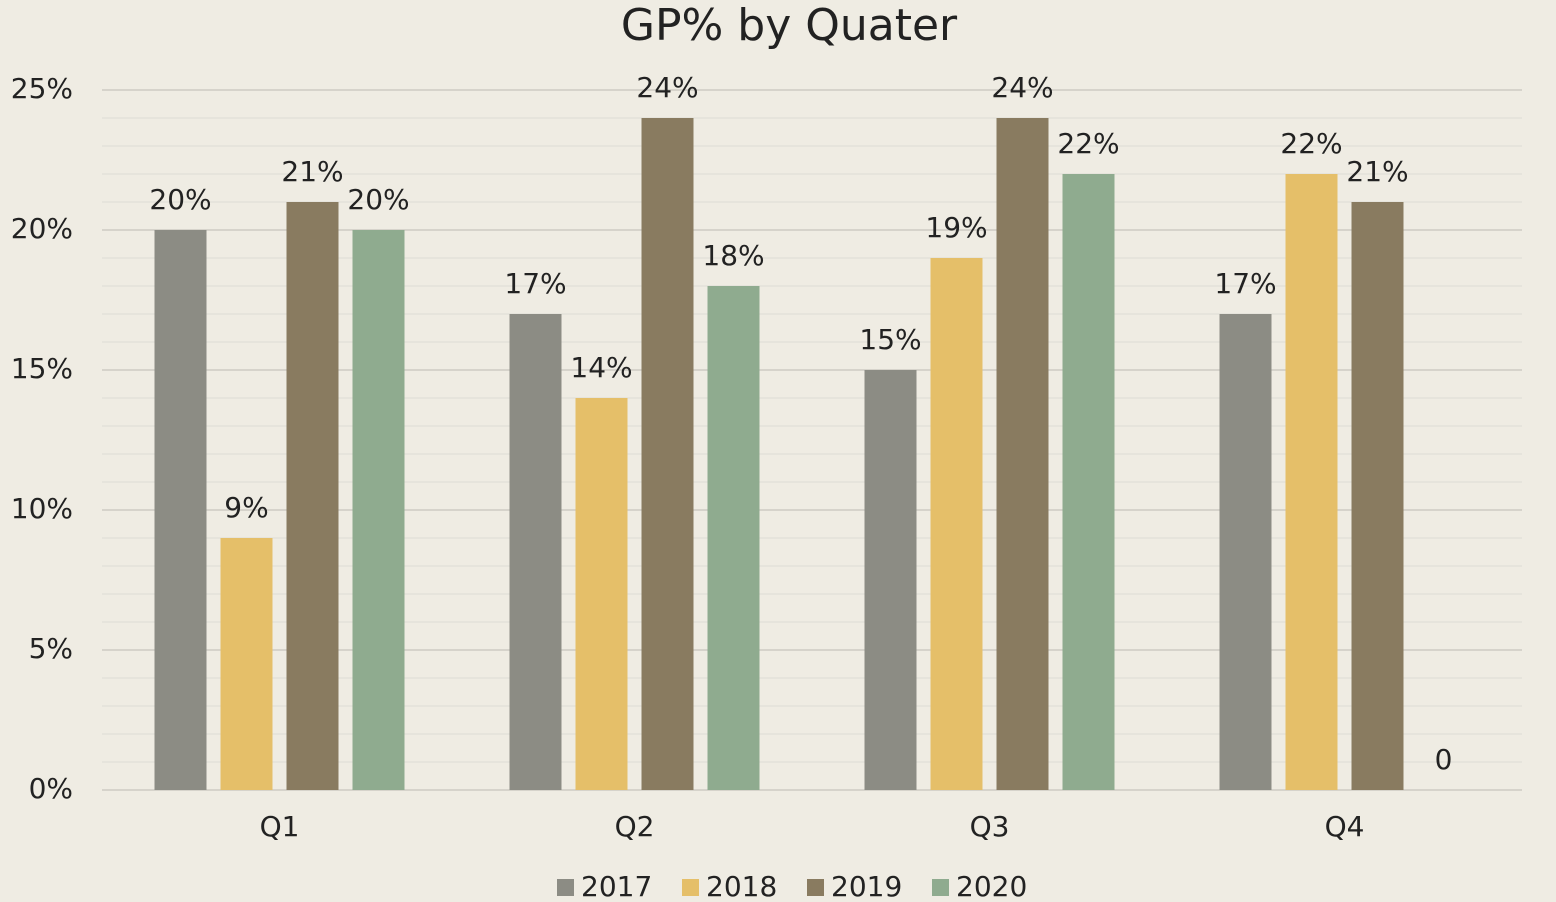 This screenshot has width=1556, height=902. I want to click on y-tick-label: 0%, so click(51, 788).